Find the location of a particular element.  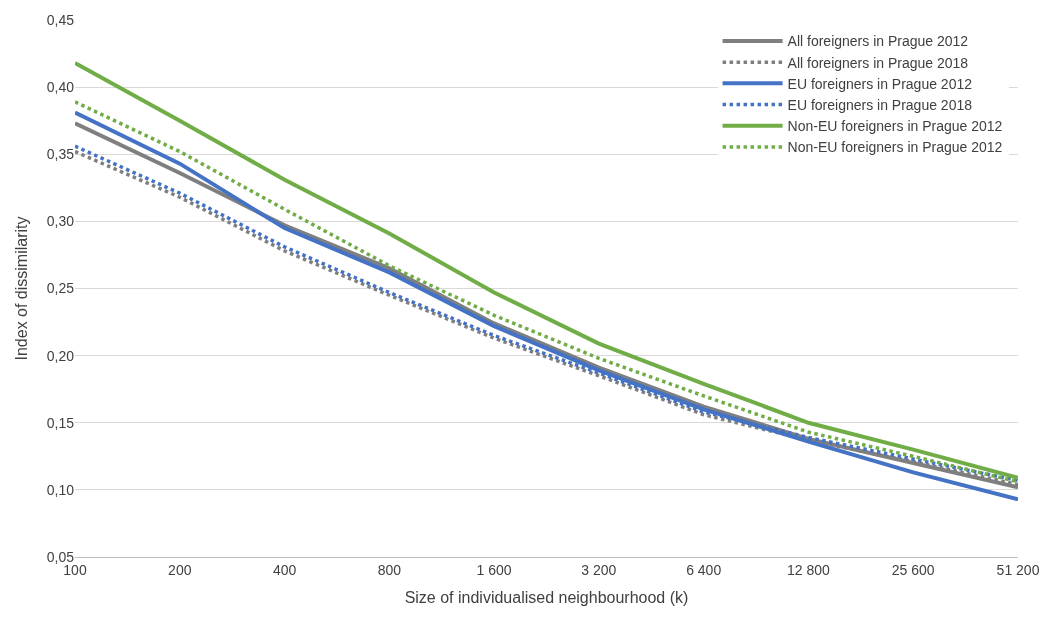

y-tick-label: 0,35 is located at coordinates (60, 154).